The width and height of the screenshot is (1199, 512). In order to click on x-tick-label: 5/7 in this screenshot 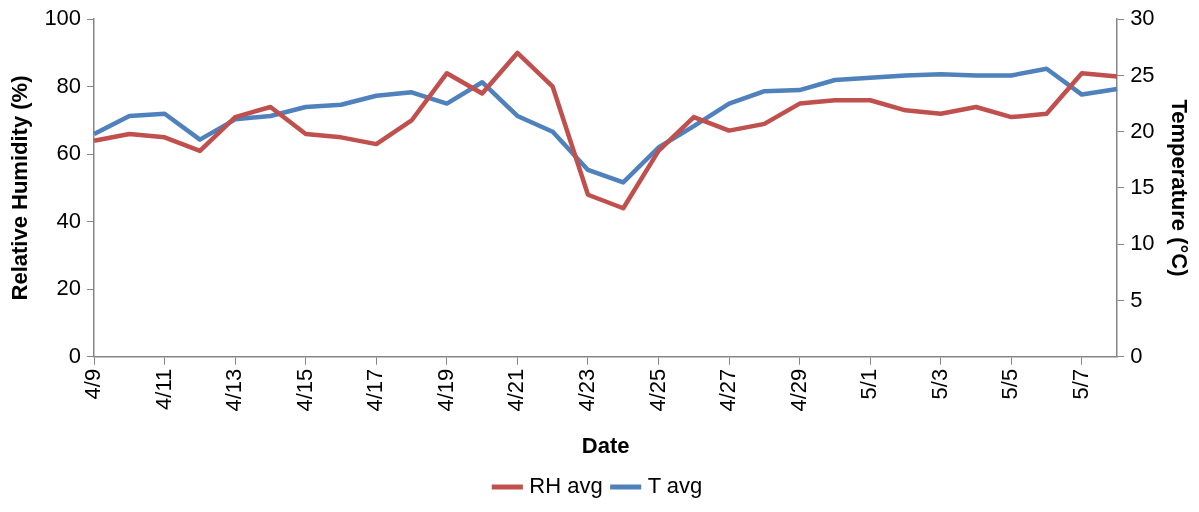, I will do `click(1080, 384)`.